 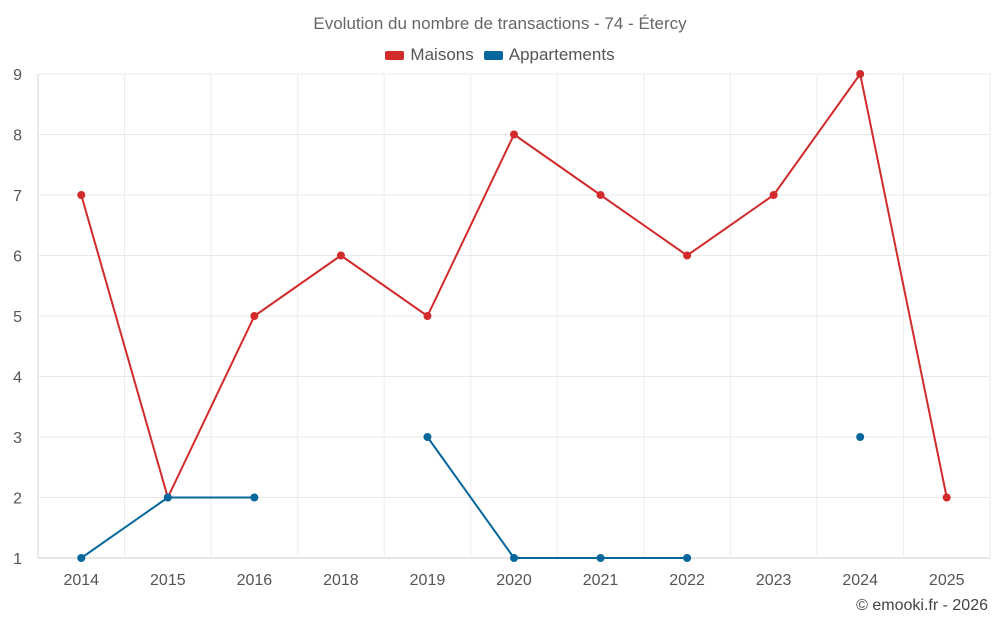 I want to click on y-tick-label: 6, so click(x=17, y=257).